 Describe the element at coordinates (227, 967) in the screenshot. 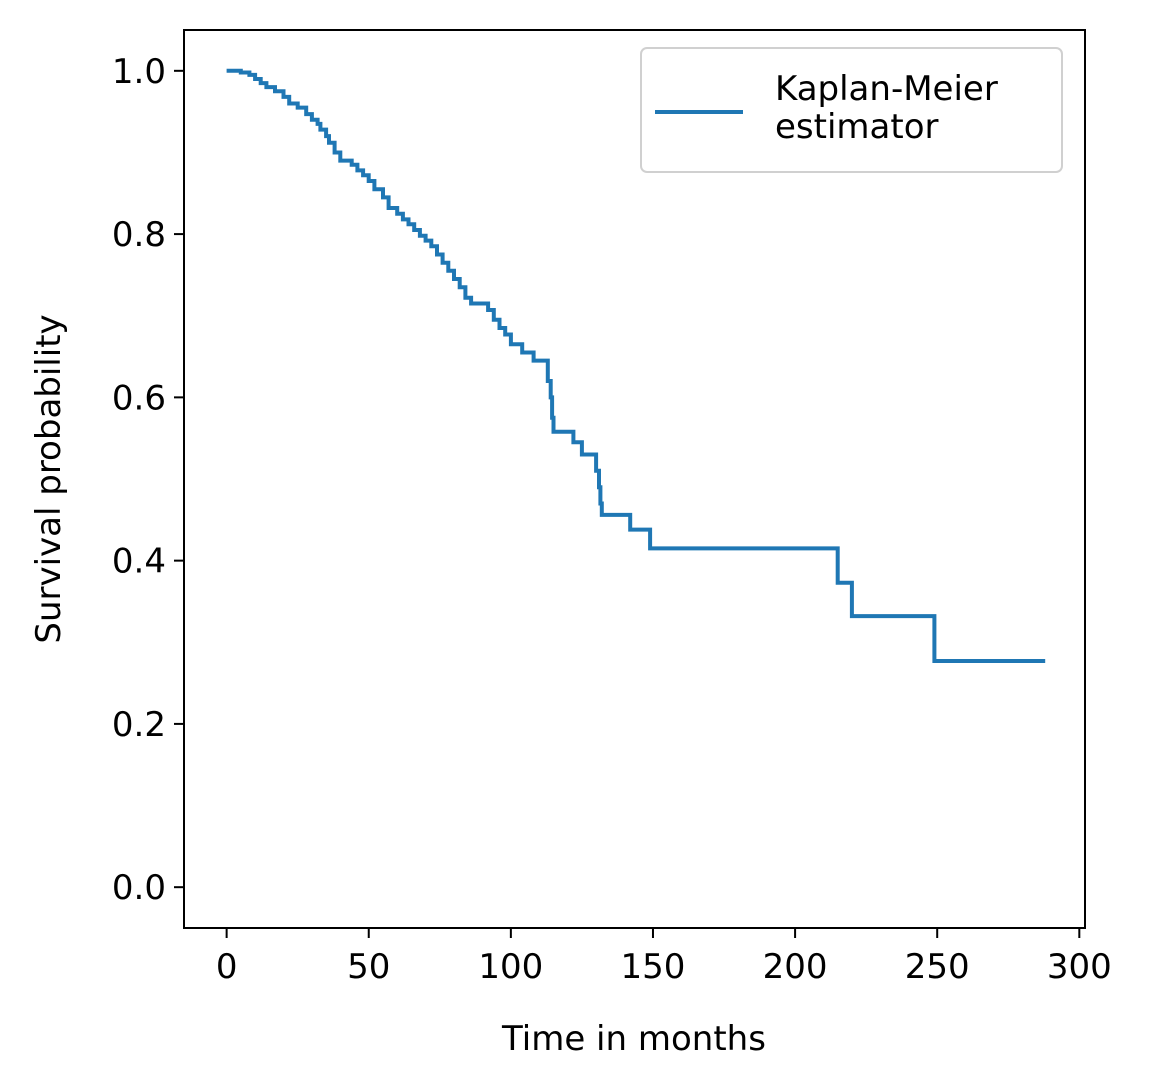

I see `x-tick-label: 0` at that location.